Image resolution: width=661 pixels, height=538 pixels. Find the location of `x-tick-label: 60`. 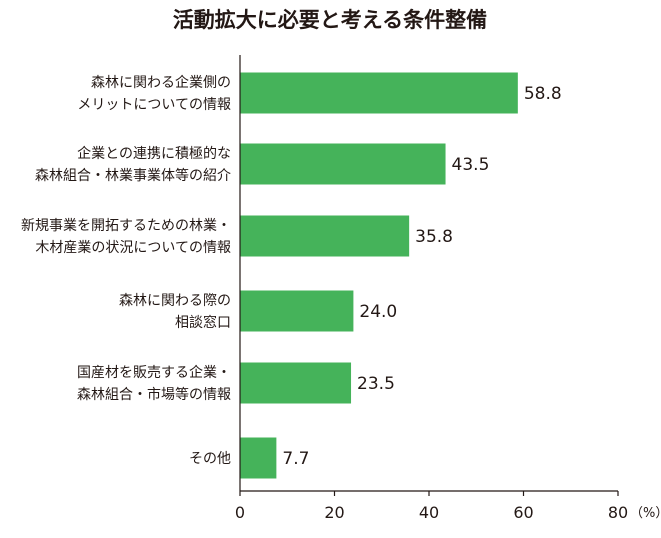

x-tick-label: 60 is located at coordinates (523, 512).